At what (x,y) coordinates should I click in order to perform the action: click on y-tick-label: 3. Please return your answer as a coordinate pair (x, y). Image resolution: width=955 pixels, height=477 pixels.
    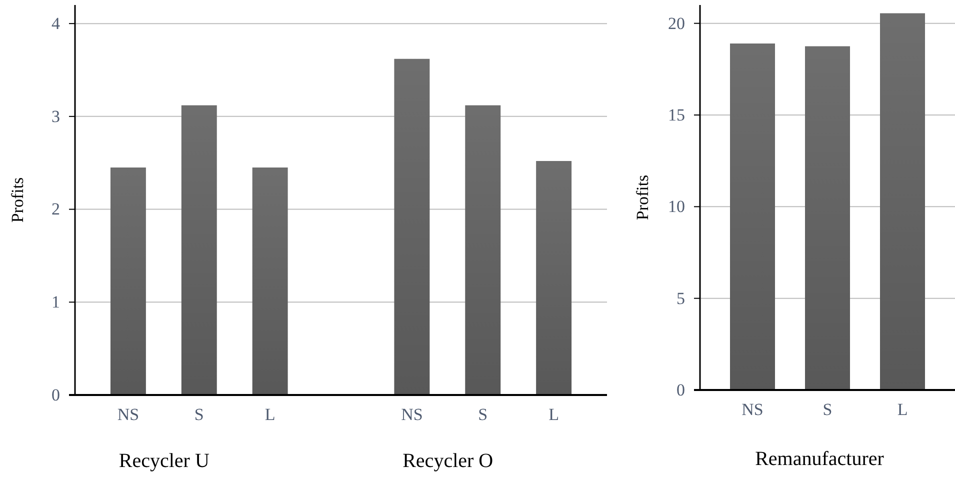
    Looking at the image, I should click on (56, 116).